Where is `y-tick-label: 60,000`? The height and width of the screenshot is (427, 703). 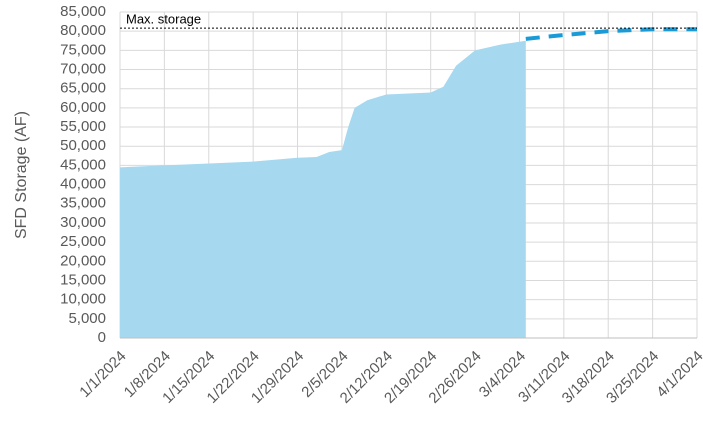 y-tick-label: 60,000 is located at coordinates (83, 107).